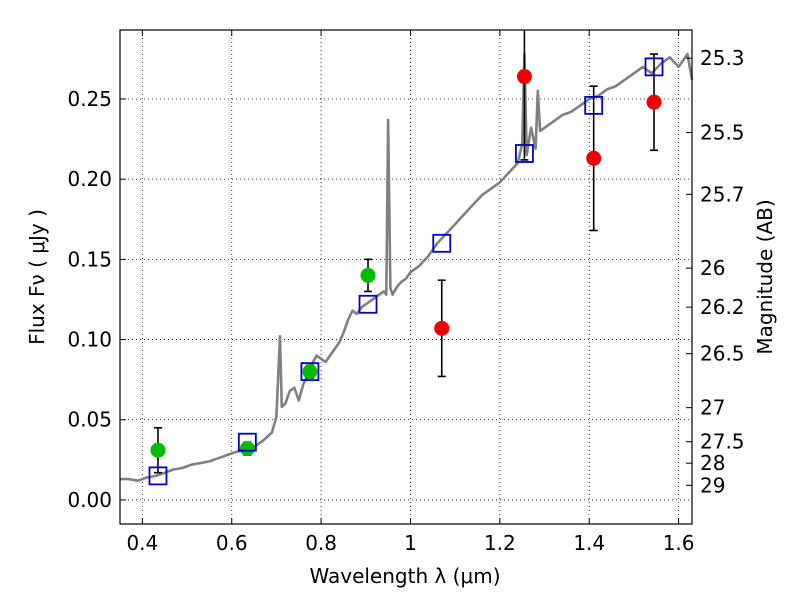  What do you see at coordinates (232, 543) in the screenshot?
I see `x-tick-label: 0.6` at bounding box center [232, 543].